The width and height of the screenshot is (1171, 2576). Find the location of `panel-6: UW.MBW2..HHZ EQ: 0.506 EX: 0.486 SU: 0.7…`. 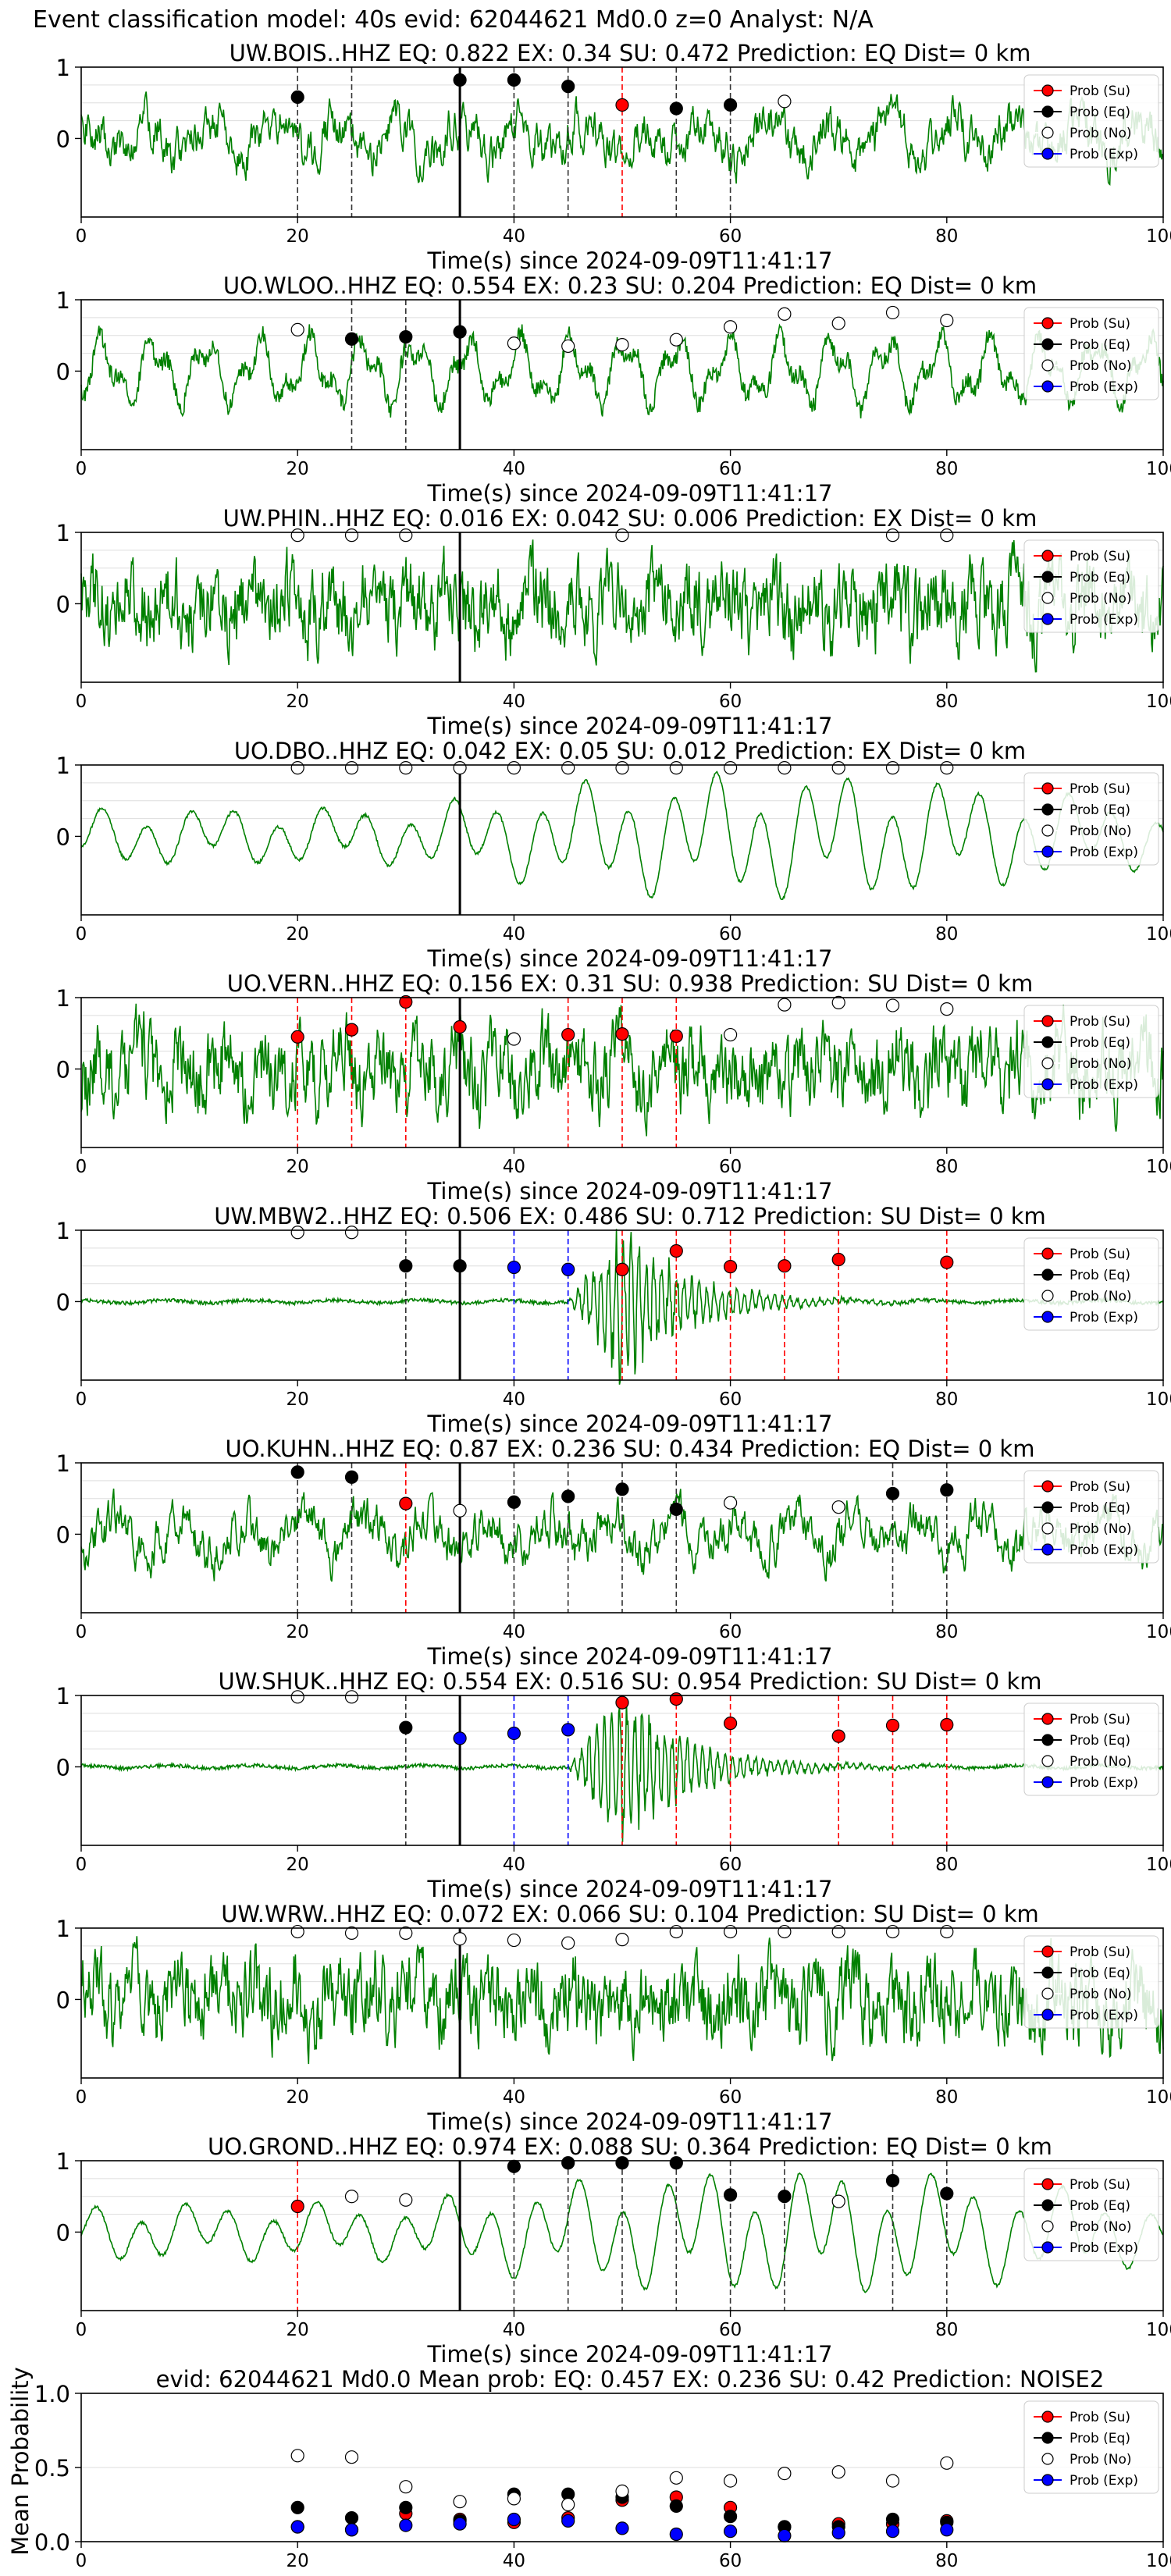

panel-6: UW.MBW2..HHZ EQ: 0.506 EX: 0.486 SU: 0.7… is located at coordinates (613, 1320).